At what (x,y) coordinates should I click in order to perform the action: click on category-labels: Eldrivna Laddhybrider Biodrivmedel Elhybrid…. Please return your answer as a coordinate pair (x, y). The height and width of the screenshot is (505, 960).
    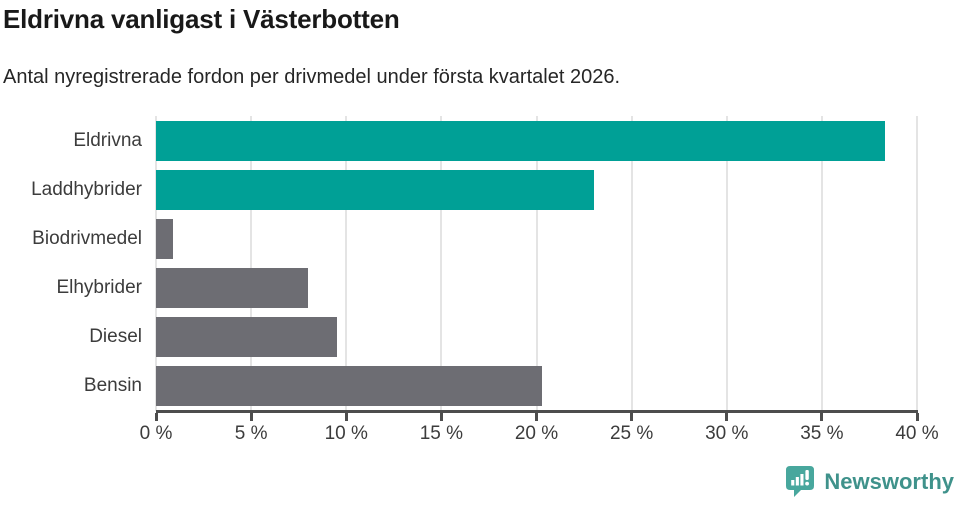
    Looking at the image, I should click on (71, 263).